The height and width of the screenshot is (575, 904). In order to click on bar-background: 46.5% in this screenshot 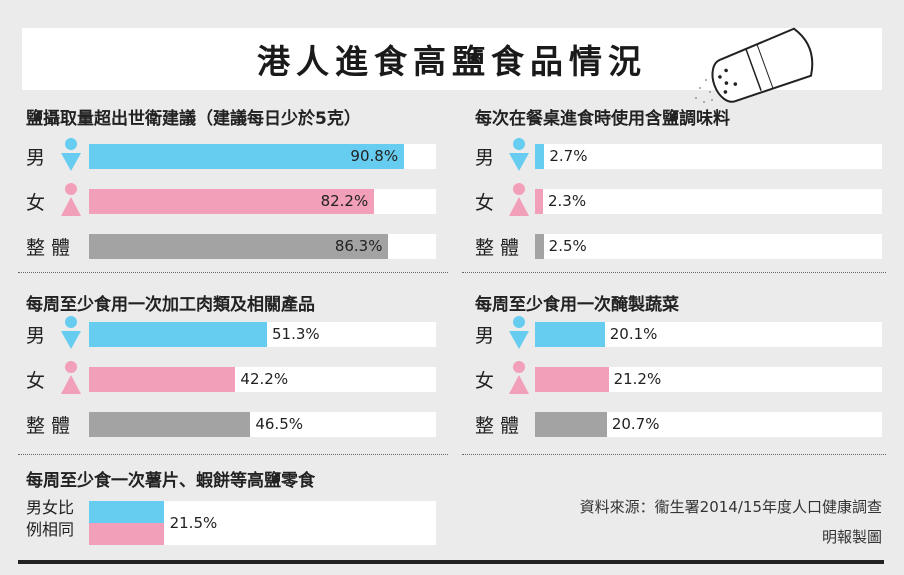, I will do `click(262, 424)`.